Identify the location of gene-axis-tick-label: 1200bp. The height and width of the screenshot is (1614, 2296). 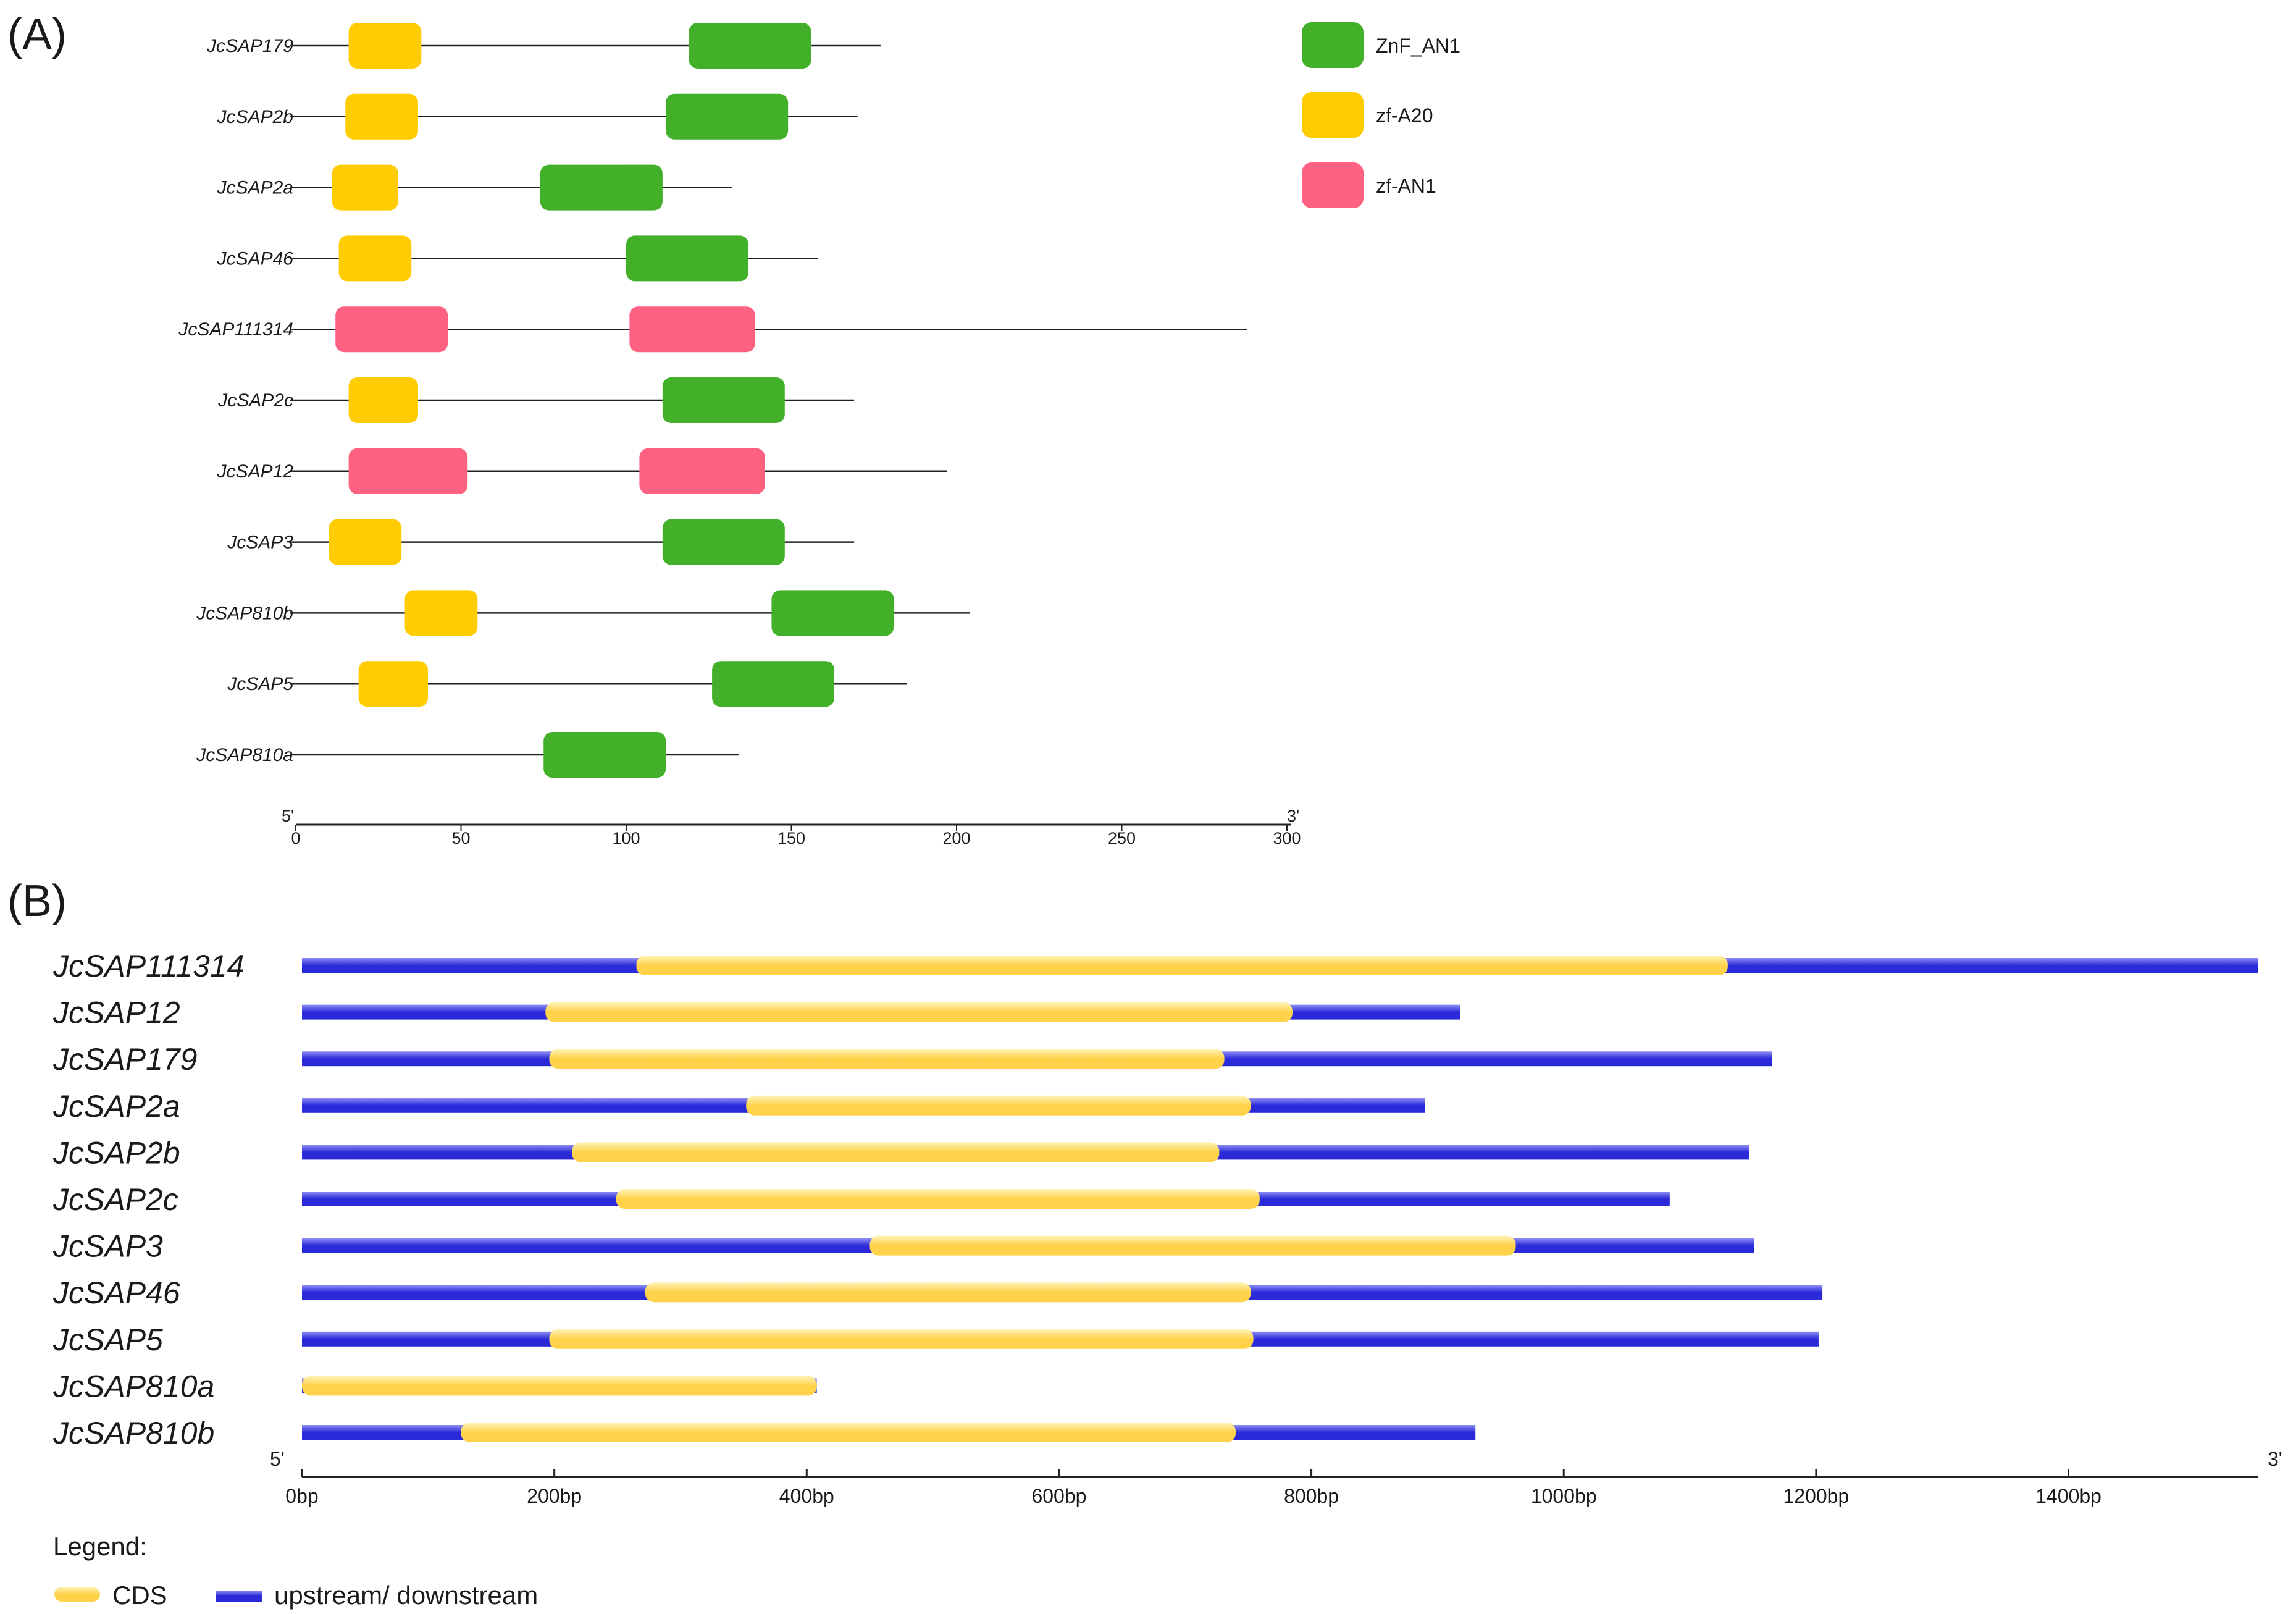
(1816, 1496).